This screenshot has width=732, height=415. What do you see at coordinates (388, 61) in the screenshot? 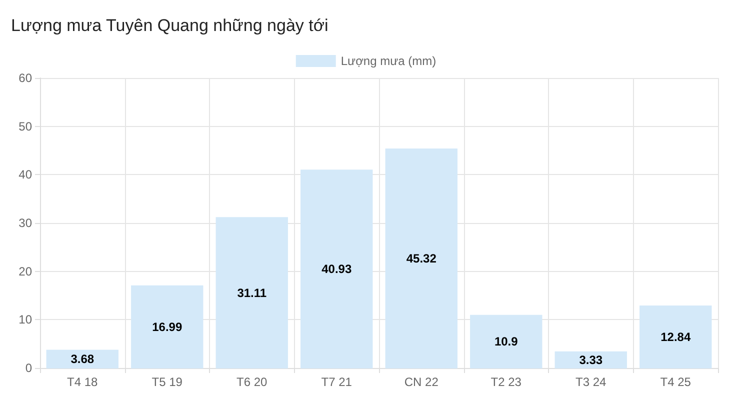
I see `legend-label: Lượng mưa (mm)` at bounding box center [388, 61].